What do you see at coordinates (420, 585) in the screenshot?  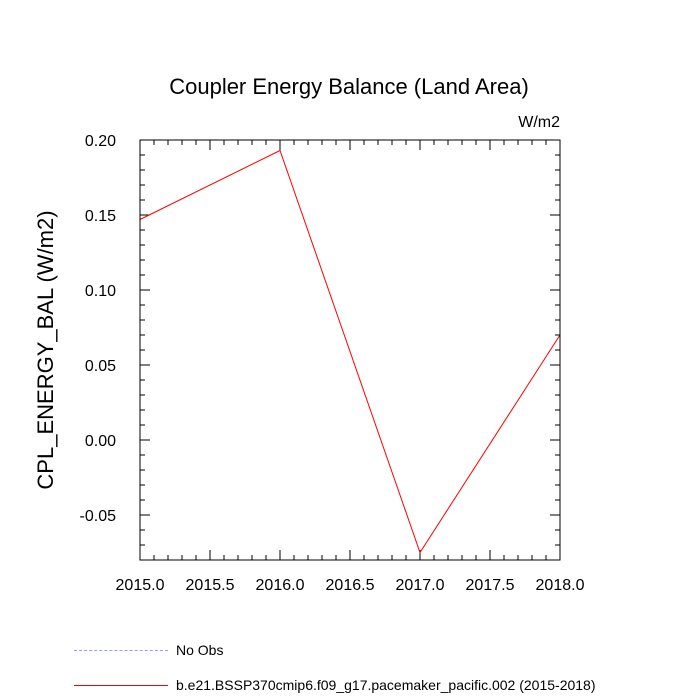 I see `x-tick-label: 2017.0` at bounding box center [420, 585].